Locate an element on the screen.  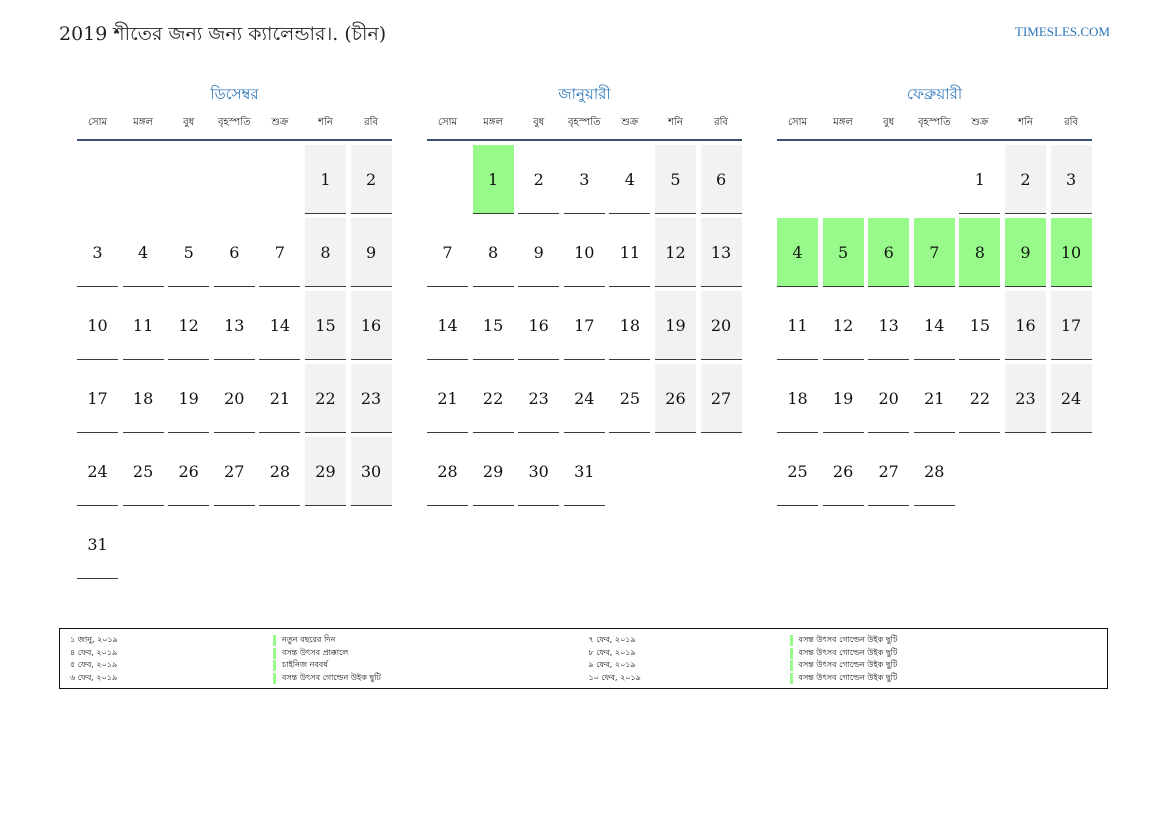
calendar-day: 30 is located at coordinates (371, 471).